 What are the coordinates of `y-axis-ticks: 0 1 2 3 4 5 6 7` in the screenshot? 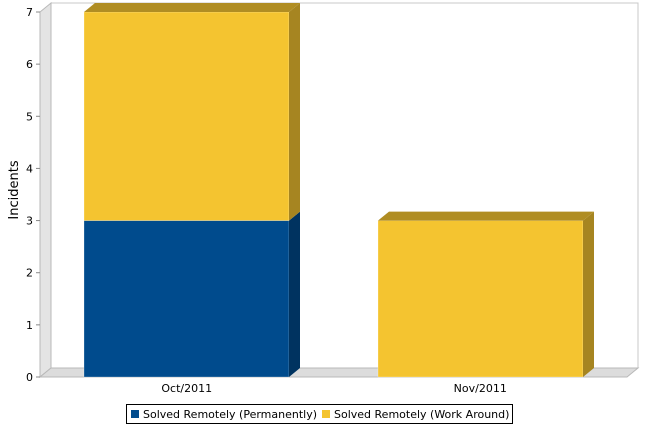 It's located at (33, 195).